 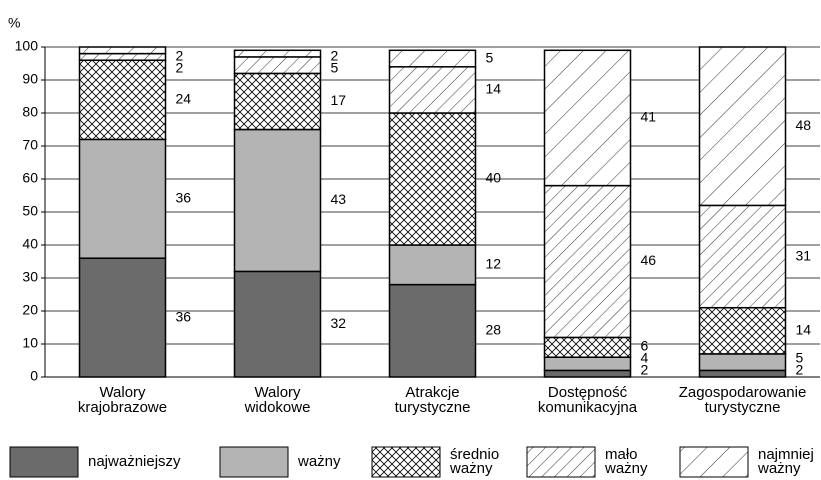 What do you see at coordinates (30, 79) in the screenshot?
I see `y-tick-label: 90` at bounding box center [30, 79].